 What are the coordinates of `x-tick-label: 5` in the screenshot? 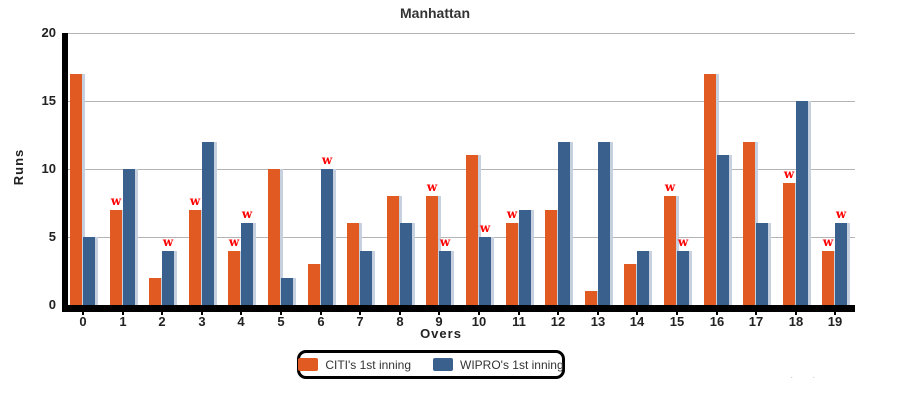 It's located at (281, 321).